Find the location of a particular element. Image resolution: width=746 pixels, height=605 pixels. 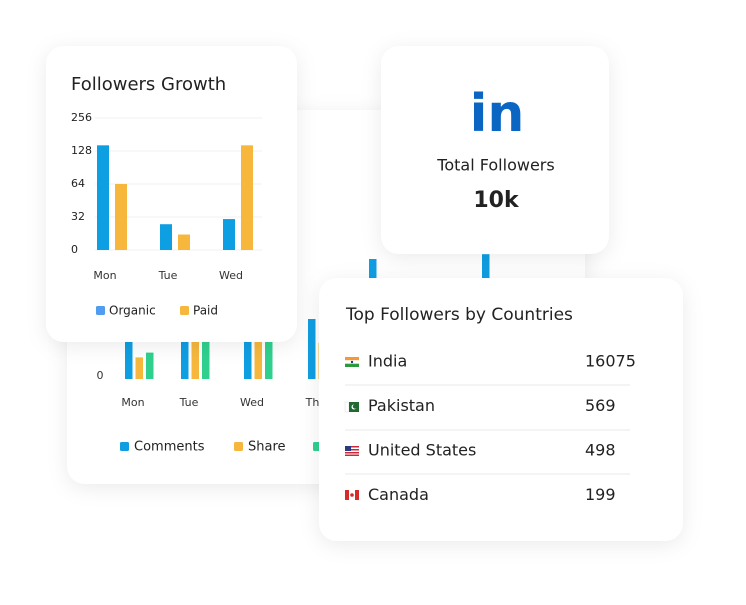

legend-label: Organic is located at coordinates (132, 311).